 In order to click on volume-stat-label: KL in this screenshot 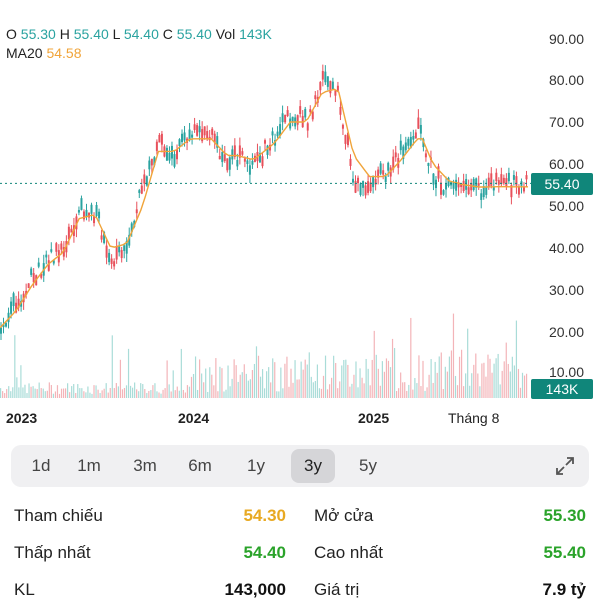, I will do `click(24, 589)`.